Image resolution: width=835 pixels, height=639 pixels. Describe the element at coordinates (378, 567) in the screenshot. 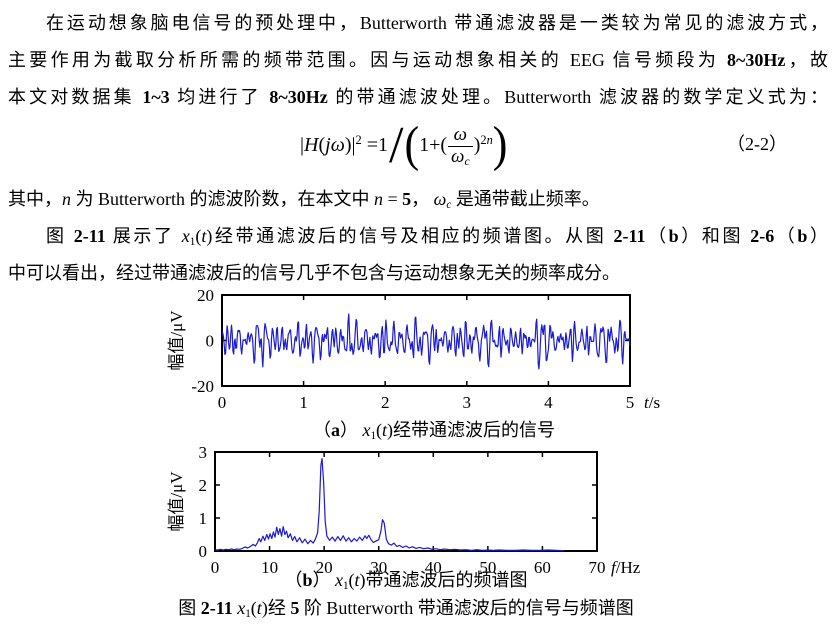

I see `svg-text: 30` at that location.